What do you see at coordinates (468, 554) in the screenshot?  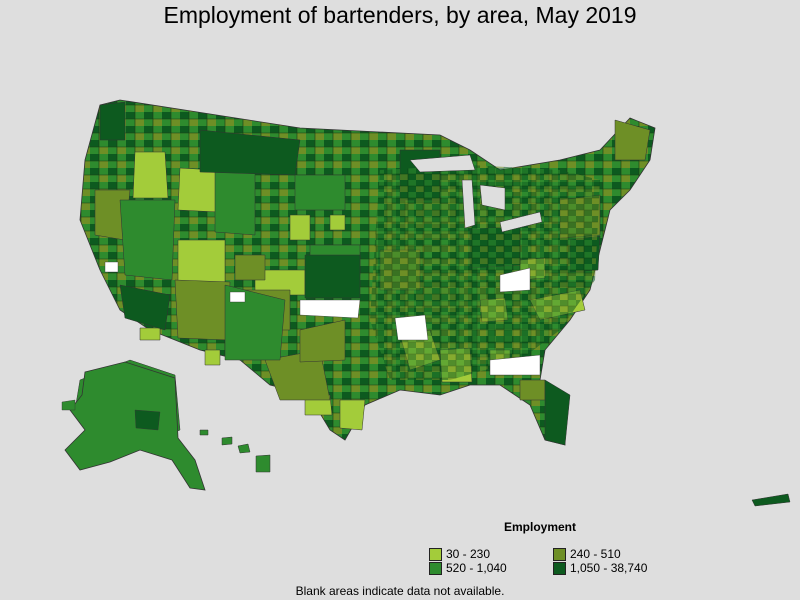 I see `legend-label-30-230: 30 - 230` at bounding box center [468, 554].